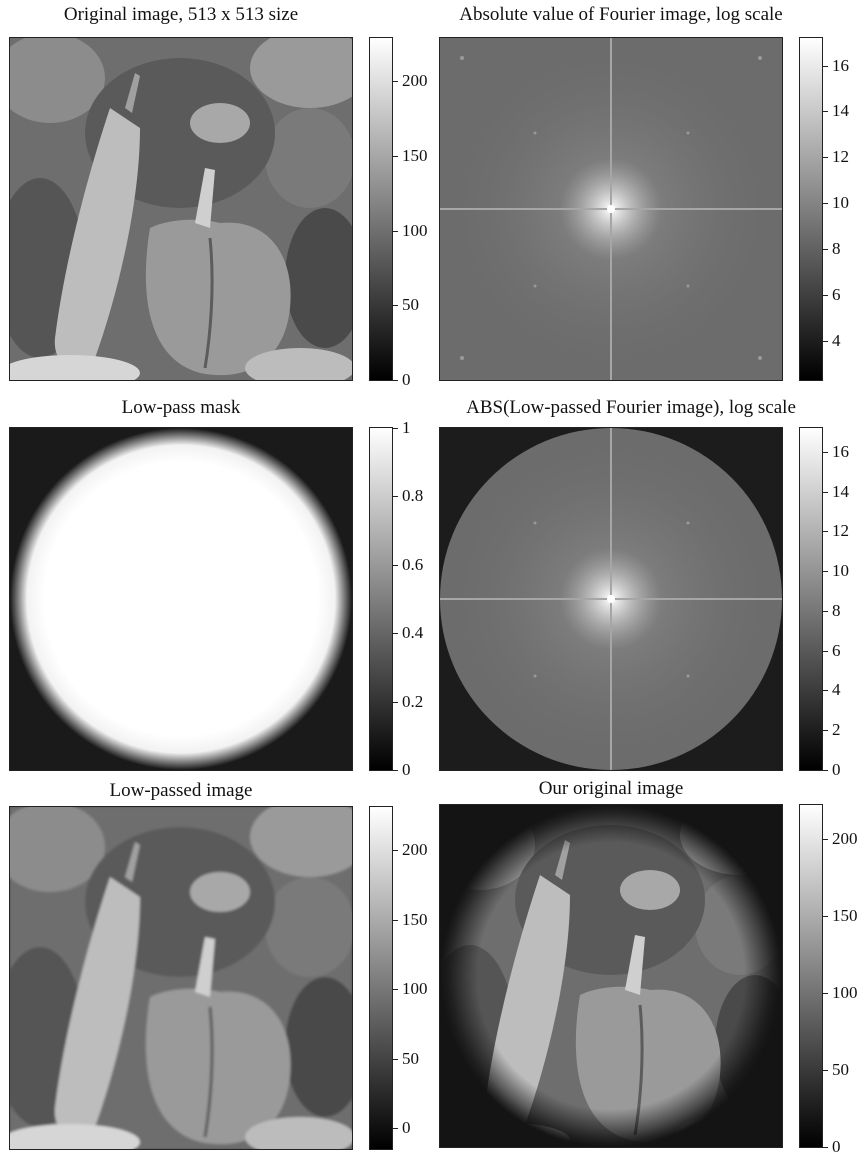 The height and width of the screenshot is (1157, 859). What do you see at coordinates (611, 976) in the screenshot?
I see `our-original-image` at bounding box center [611, 976].